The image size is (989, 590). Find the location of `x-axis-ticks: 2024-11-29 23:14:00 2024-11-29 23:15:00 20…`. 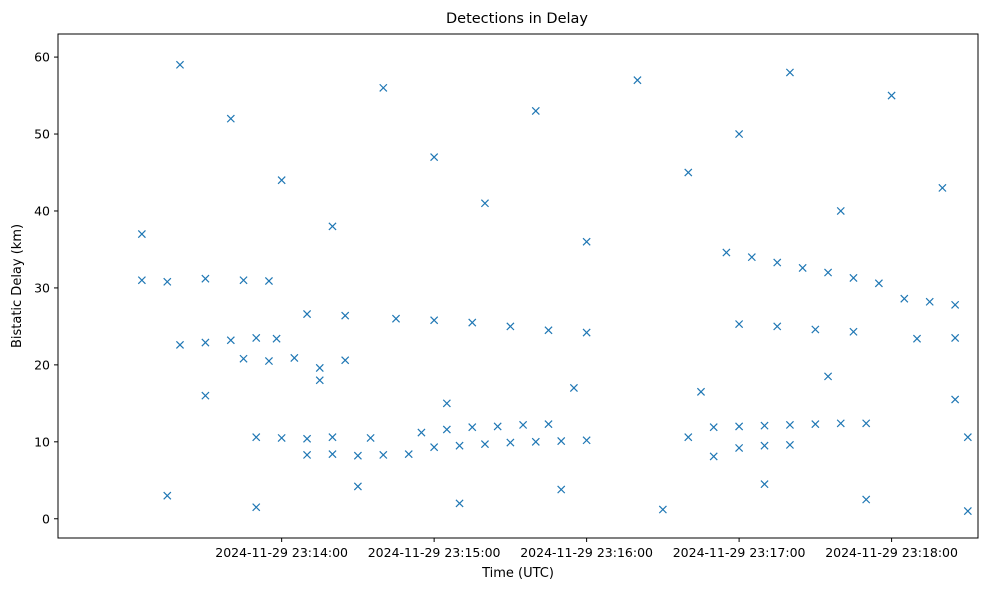

x-axis-ticks: 2024-11-29 23:14:00 2024-11-29 23:15:00 20… is located at coordinates (586, 549).